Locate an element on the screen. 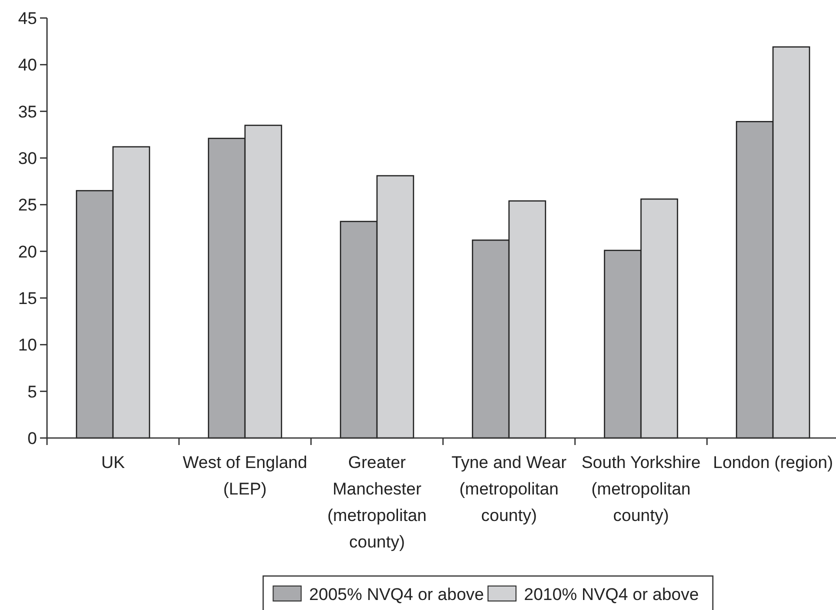 This screenshot has height=610, width=836. x-tick-label: West of England (LEP) is located at coordinates (245, 475).